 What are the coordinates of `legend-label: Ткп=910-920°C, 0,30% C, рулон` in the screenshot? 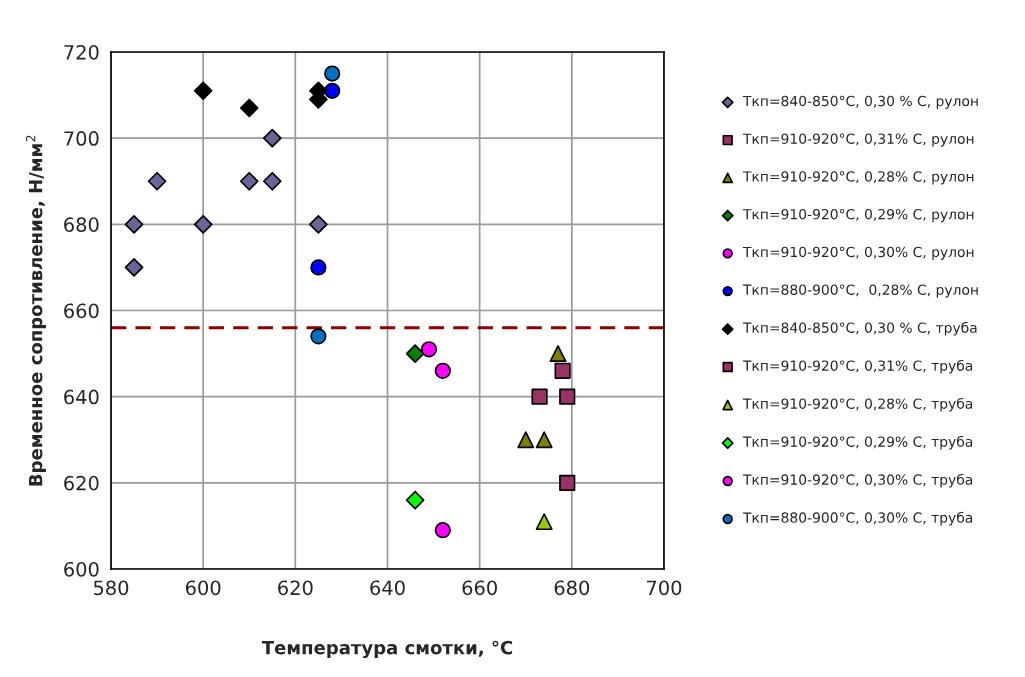 It's located at (858, 253).